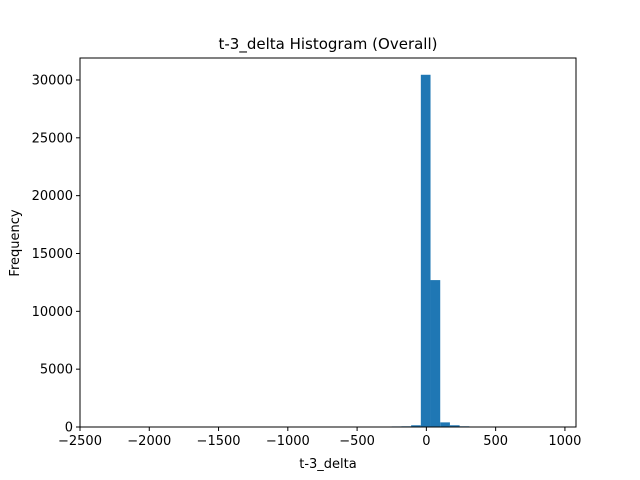  What do you see at coordinates (327, 464) in the screenshot?
I see `x-axis-label: t-3_delta` at bounding box center [327, 464].